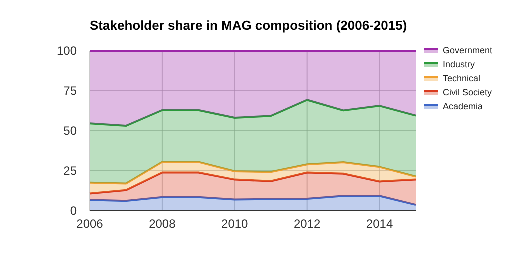 Image resolution: width=506 pixels, height=262 pixels. What do you see at coordinates (71, 91) in the screenshot?
I see `y-tick-label: 75` at bounding box center [71, 91].